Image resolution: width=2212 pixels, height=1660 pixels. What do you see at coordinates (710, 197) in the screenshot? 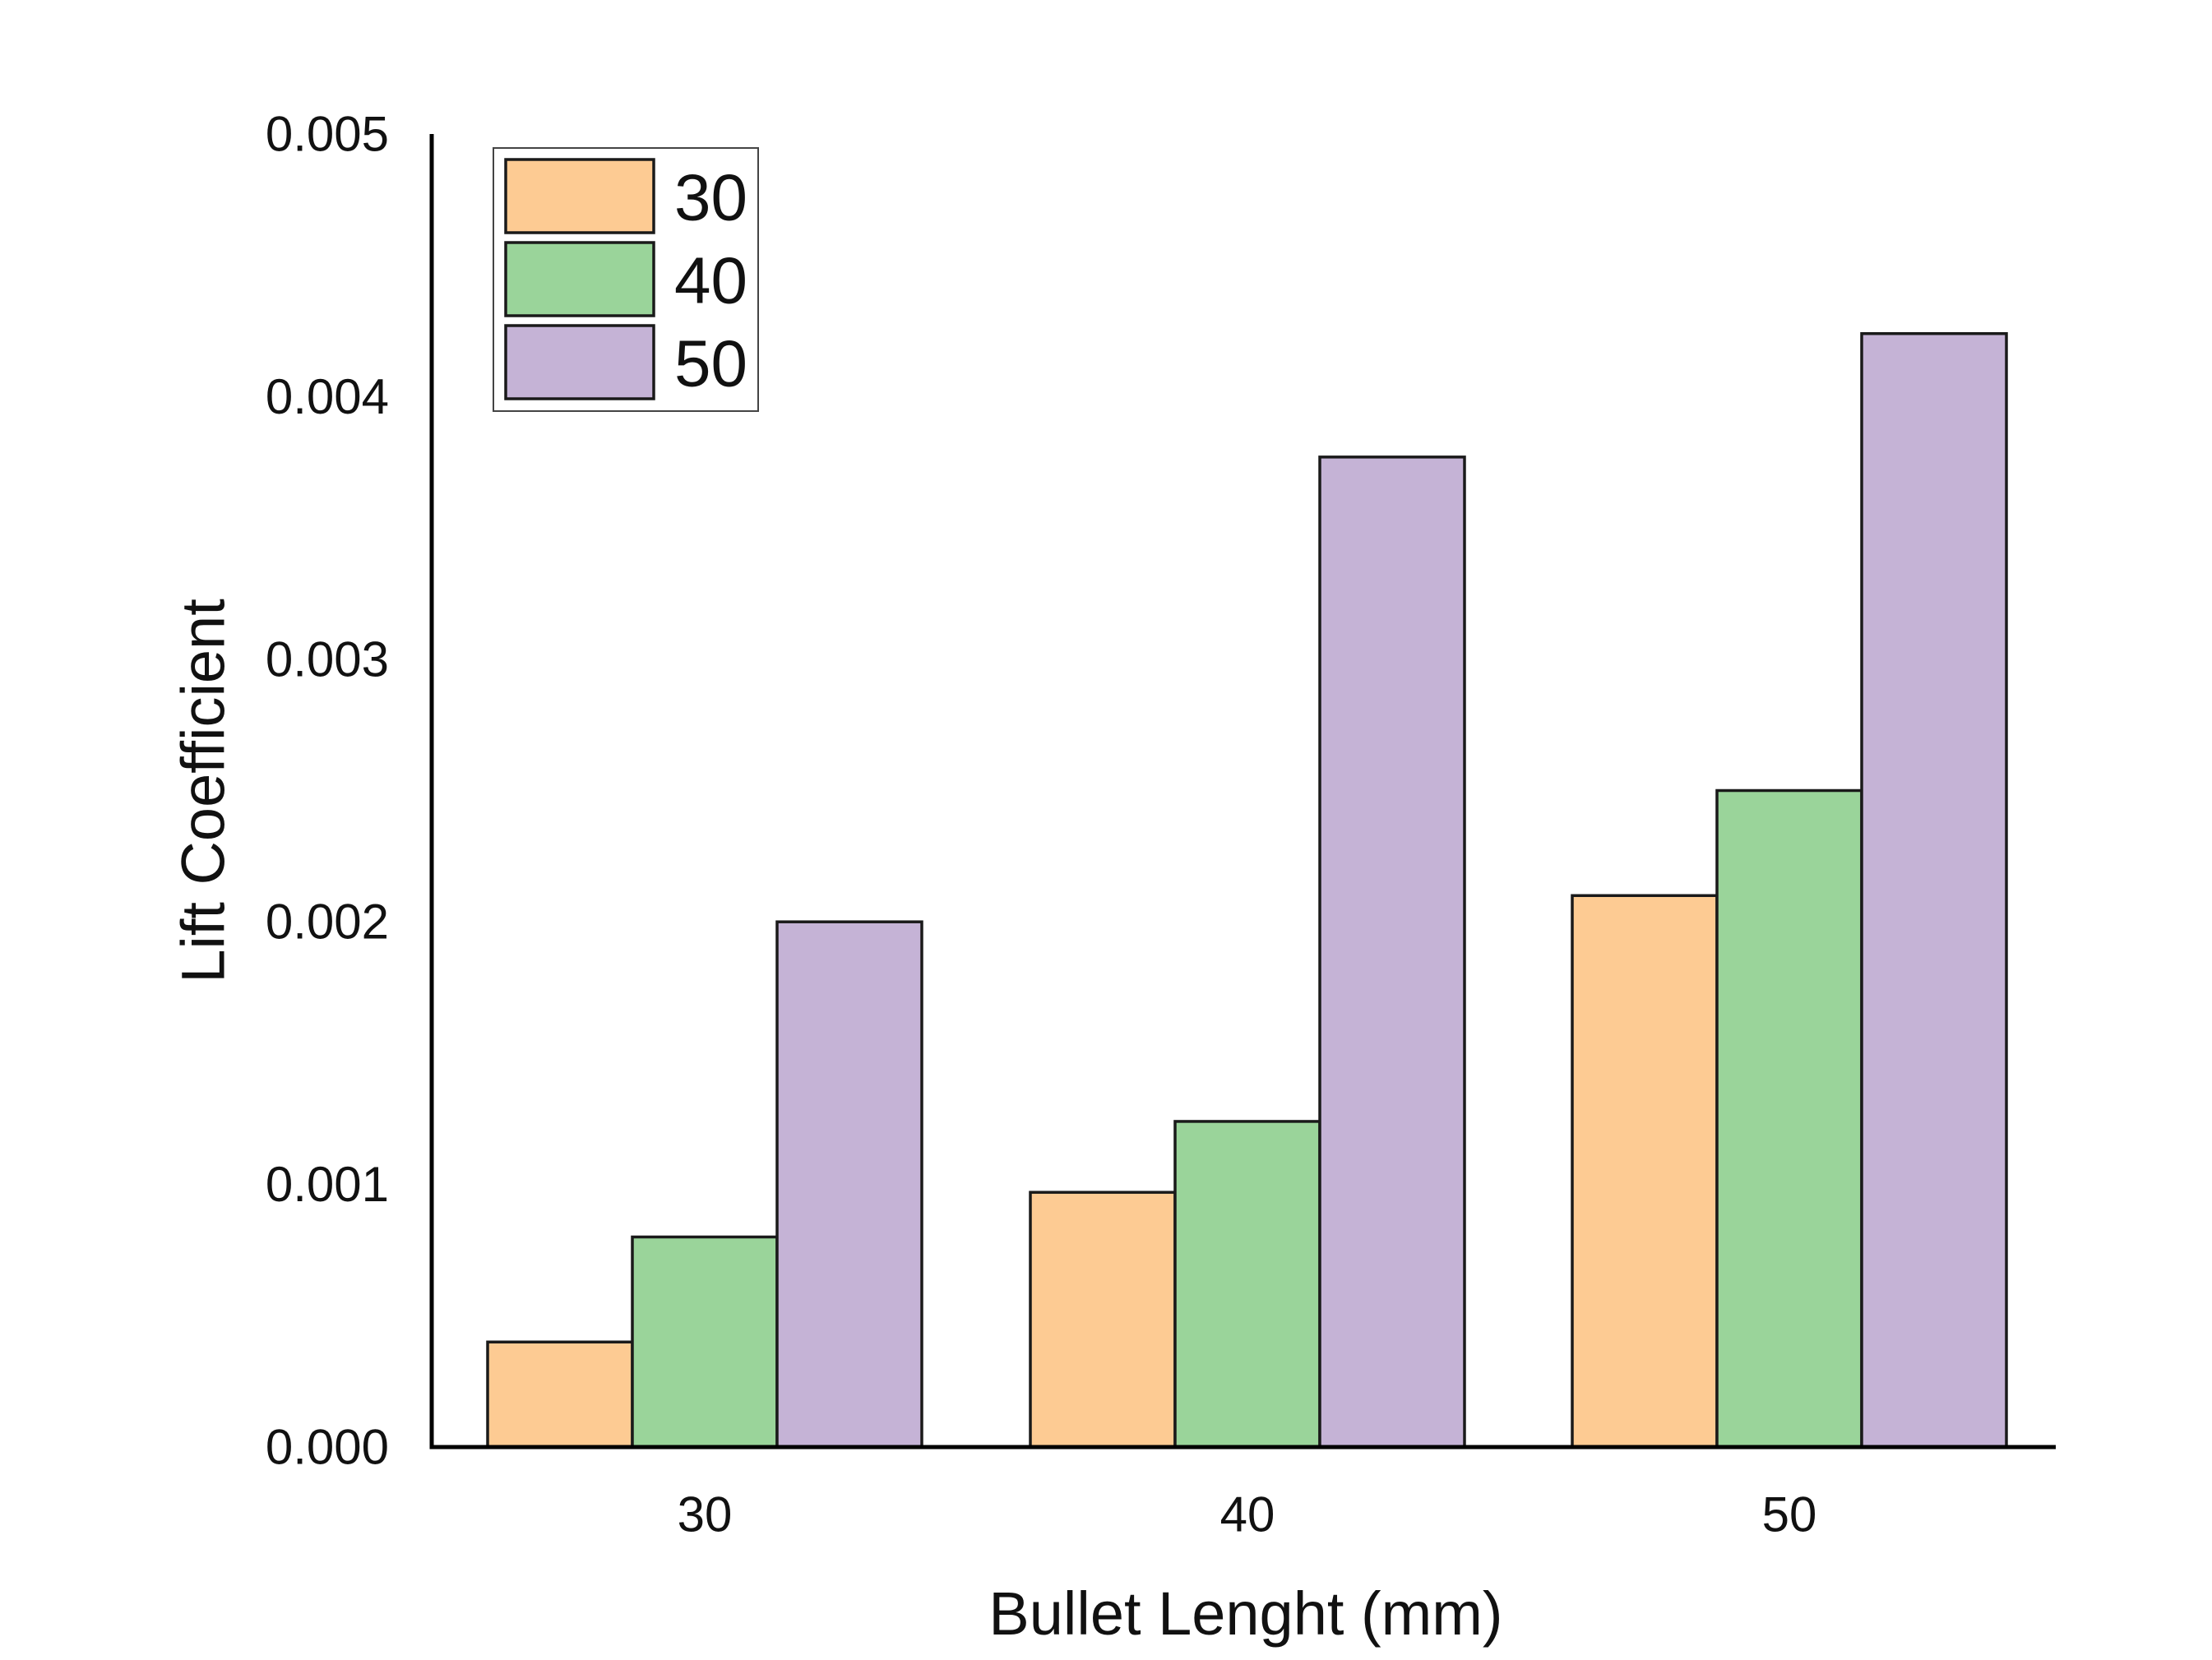
I see `legend-label-30: 30` at bounding box center [710, 197].